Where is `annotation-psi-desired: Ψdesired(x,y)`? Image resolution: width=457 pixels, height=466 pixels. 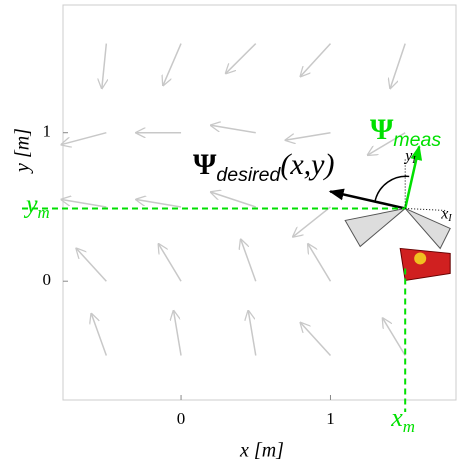 annotation-psi-desired: Ψdesired(x,y) is located at coordinates (264, 167).